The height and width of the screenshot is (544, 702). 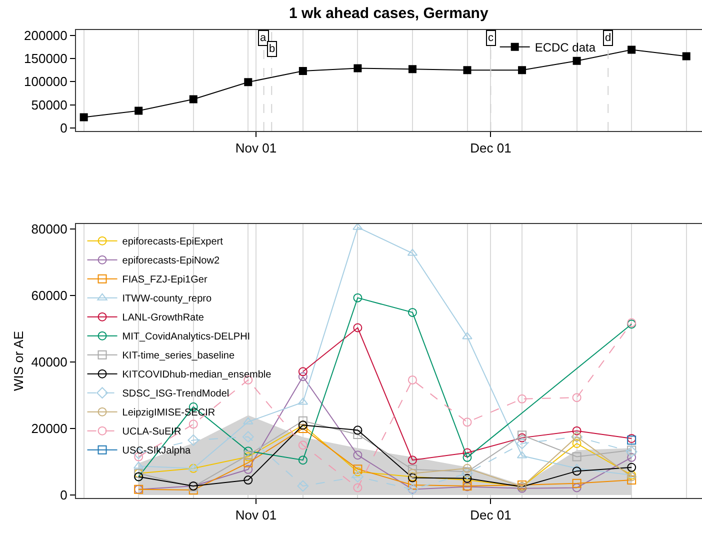 I want to click on legend-label: LANL-GrowthRate, so click(x=163, y=318).